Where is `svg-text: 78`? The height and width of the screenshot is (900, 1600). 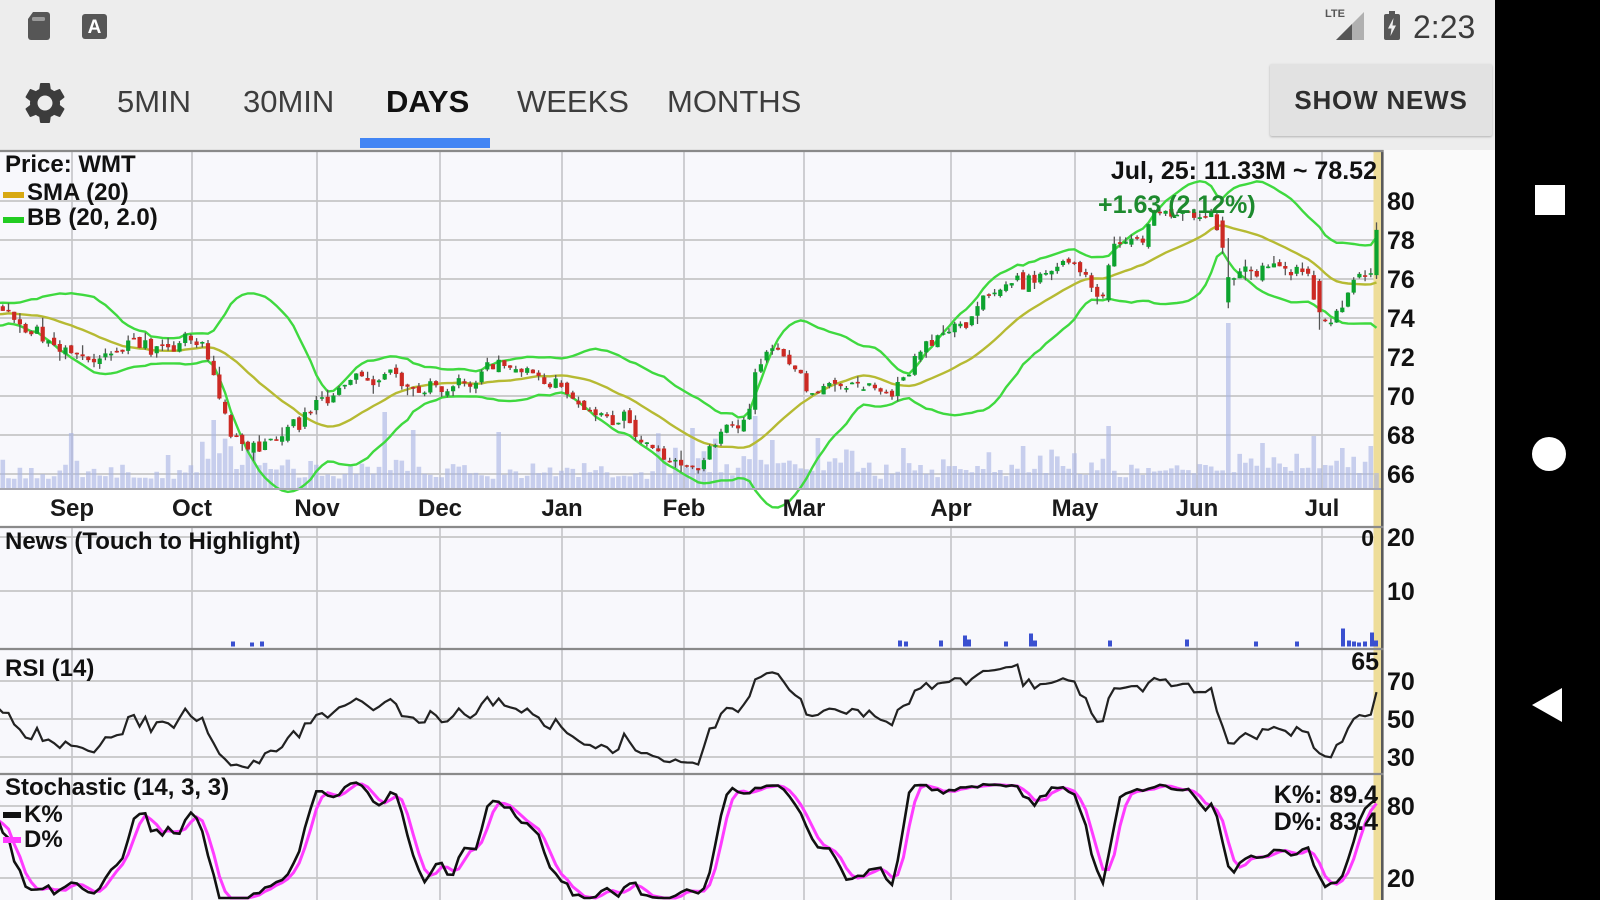
svg-text: 78 is located at coordinates (1401, 241).